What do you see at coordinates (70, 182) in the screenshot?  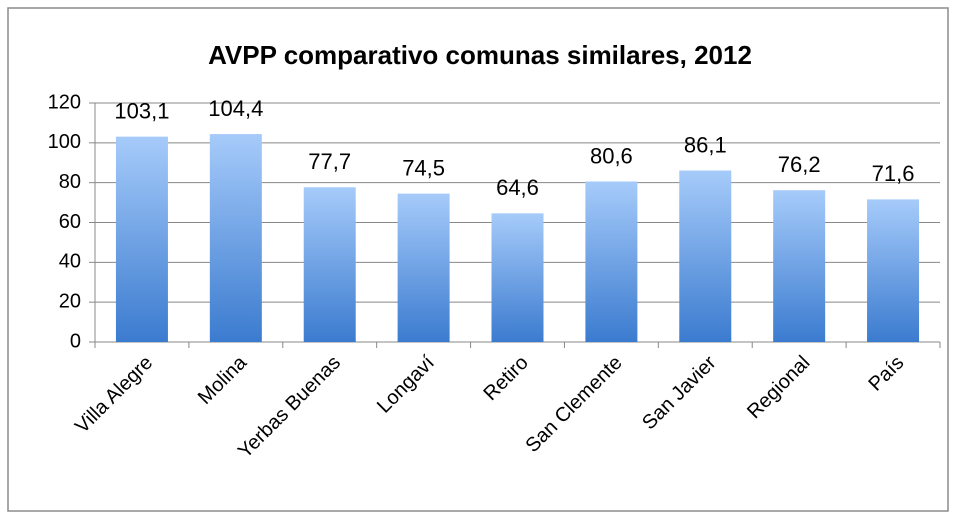 I see `y-tick-label: 80` at bounding box center [70, 182].